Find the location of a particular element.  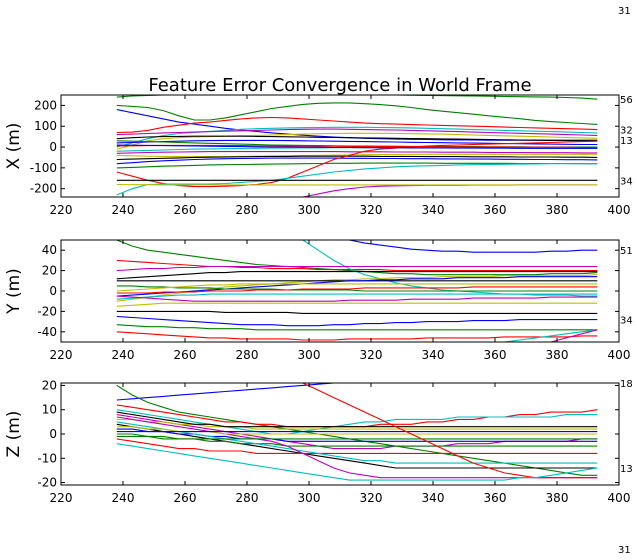

y-tick-label: -40 is located at coordinates (47, 332).